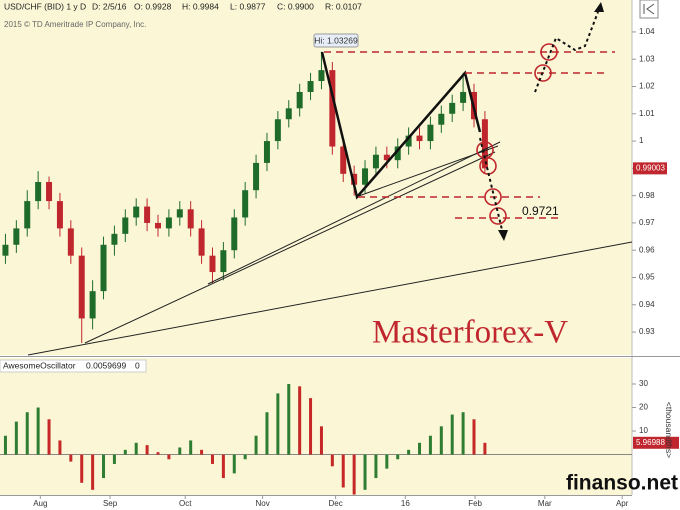  Describe the element at coordinates (336, 40) in the screenshot. I see `hi-label: Hi: 1.03269` at that location.